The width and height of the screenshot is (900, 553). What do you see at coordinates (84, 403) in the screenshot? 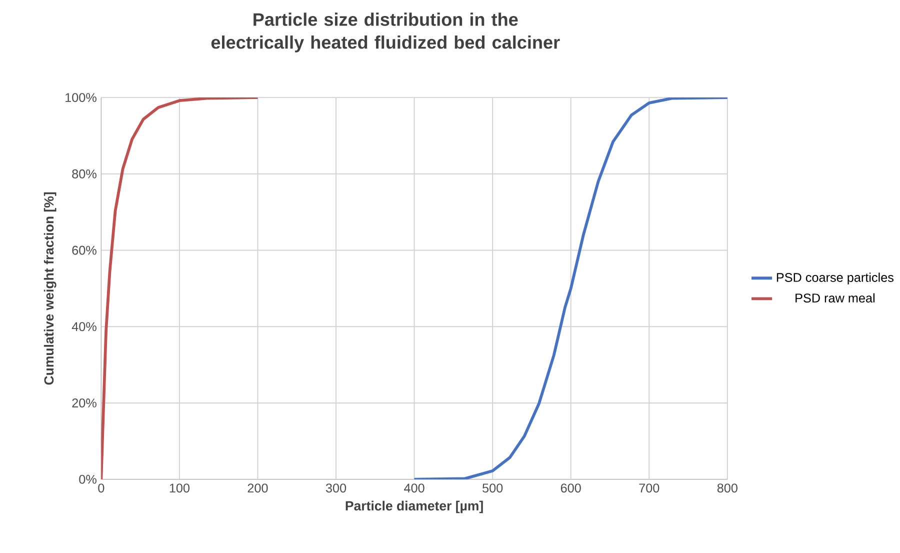
I see `y-tick-label: 20%` at bounding box center [84, 403].